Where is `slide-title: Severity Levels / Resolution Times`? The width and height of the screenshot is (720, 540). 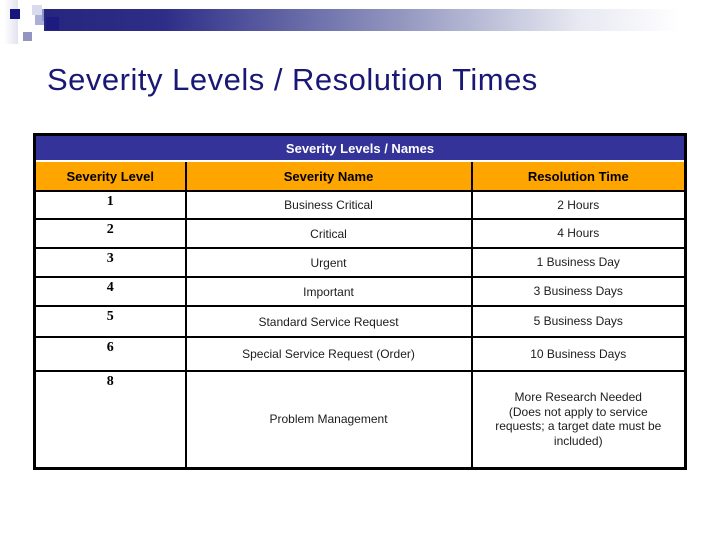
slide-title: Severity Levels / Resolution Times is located at coordinates (292, 79).